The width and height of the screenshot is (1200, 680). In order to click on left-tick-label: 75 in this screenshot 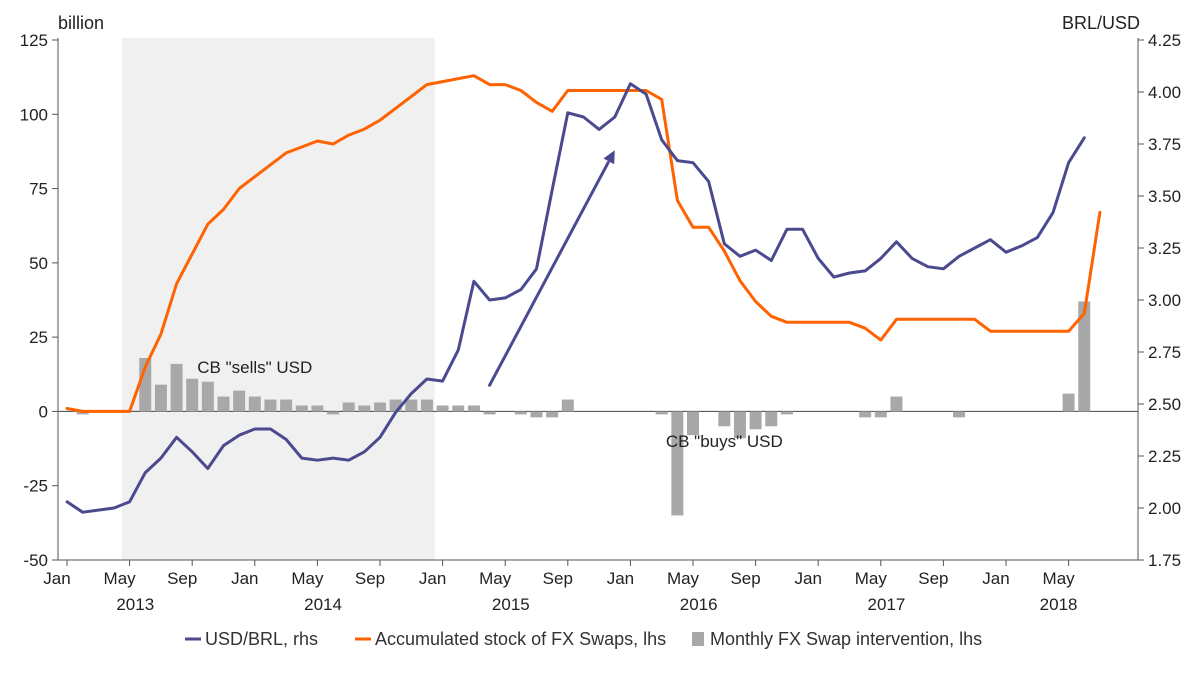, I will do `click(38, 189)`.